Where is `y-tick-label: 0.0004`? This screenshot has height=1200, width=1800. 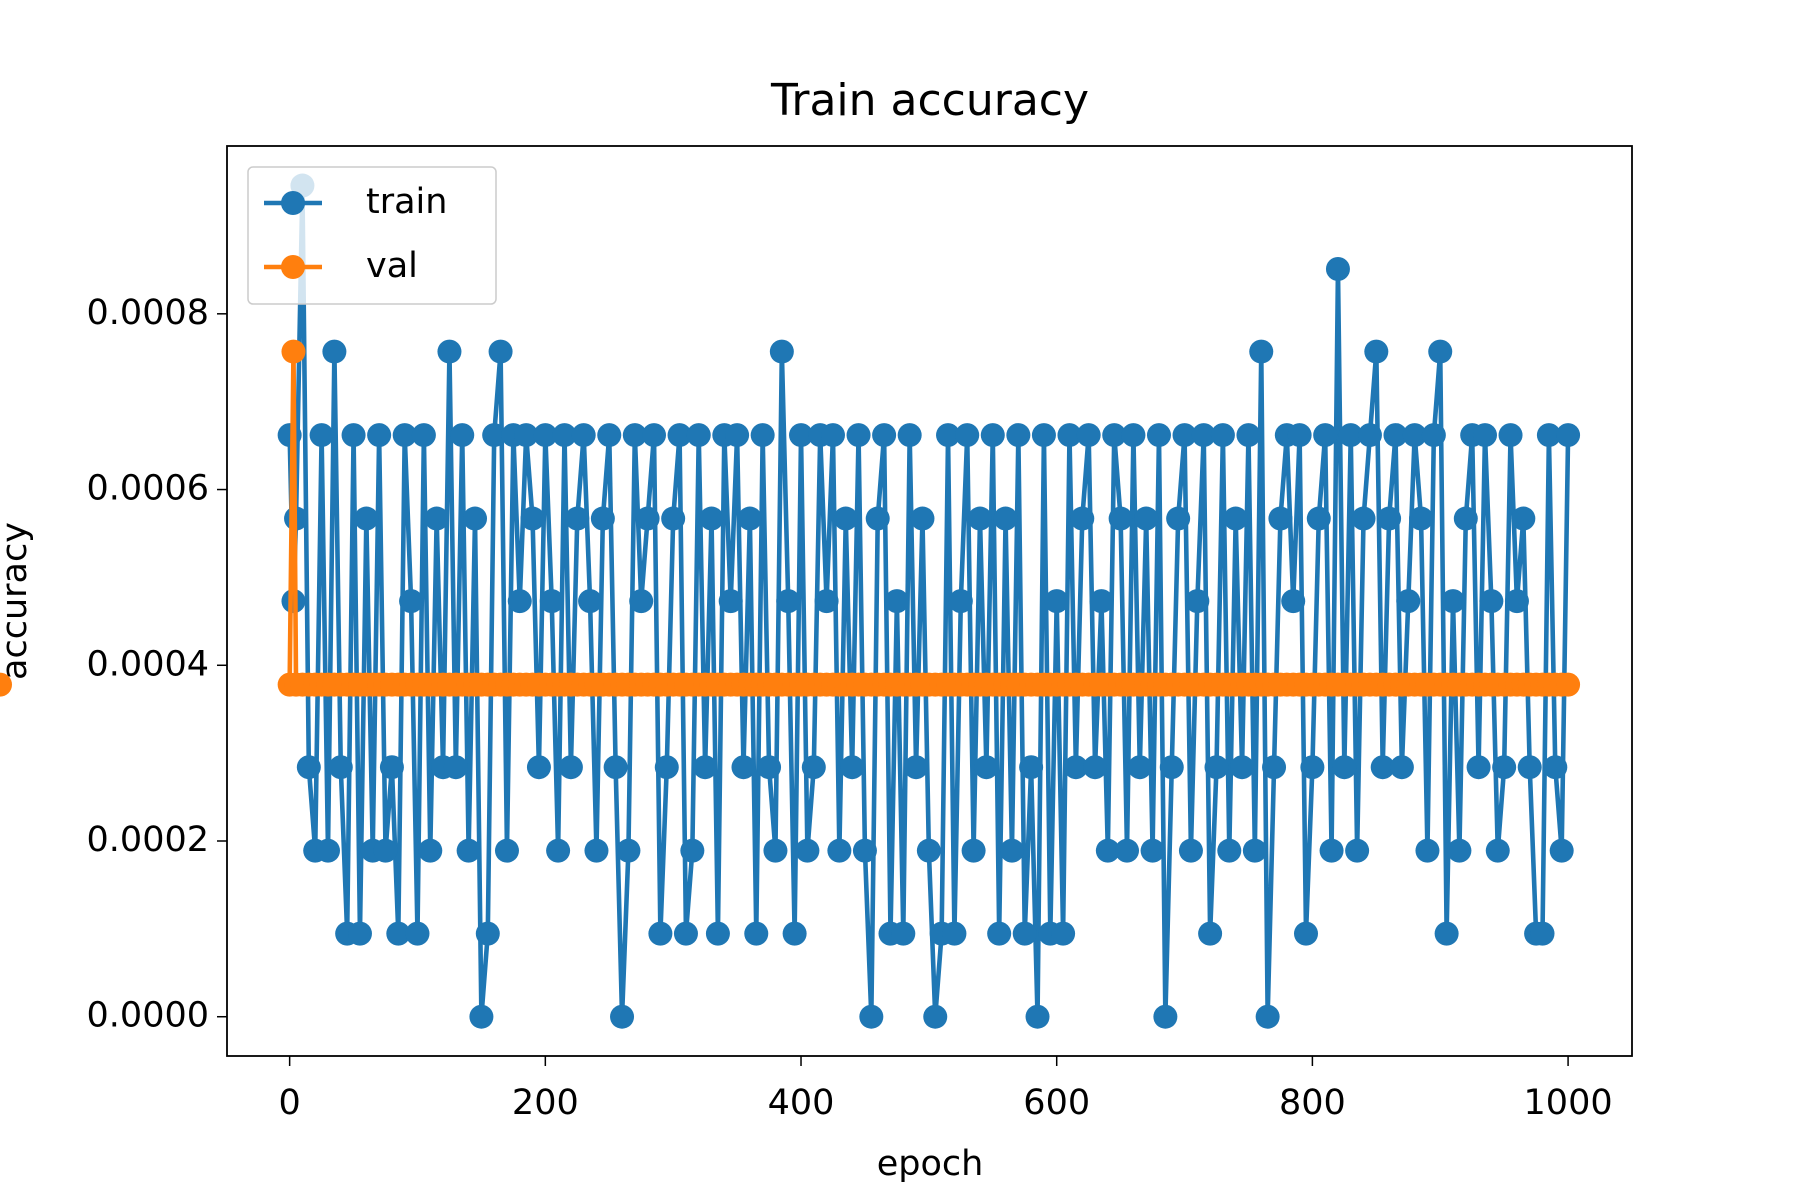 y-tick-label: 0.0004 is located at coordinates (148, 664).